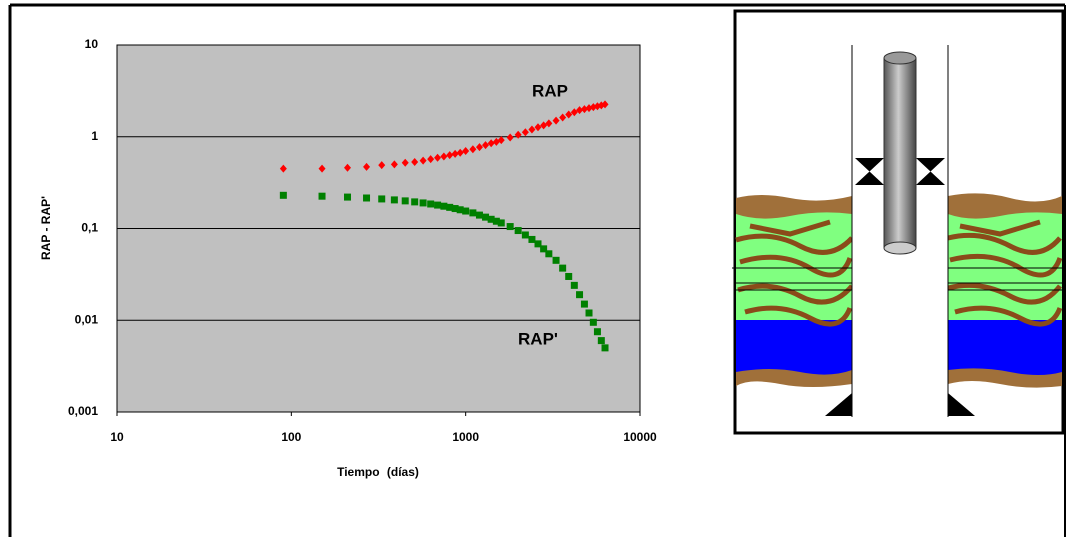 Image resolution: width=1073 pixels, height=542 pixels. What do you see at coordinates (640, 437) in the screenshot?
I see `x-tick-label: 10000` at bounding box center [640, 437].